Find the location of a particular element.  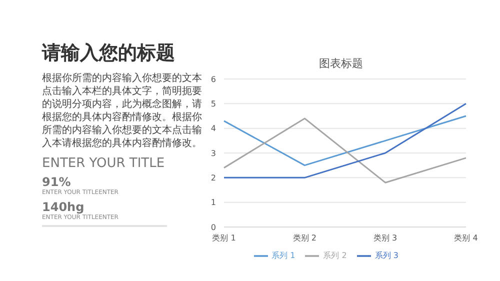

legend-label: 系列 1 is located at coordinates (284, 255).